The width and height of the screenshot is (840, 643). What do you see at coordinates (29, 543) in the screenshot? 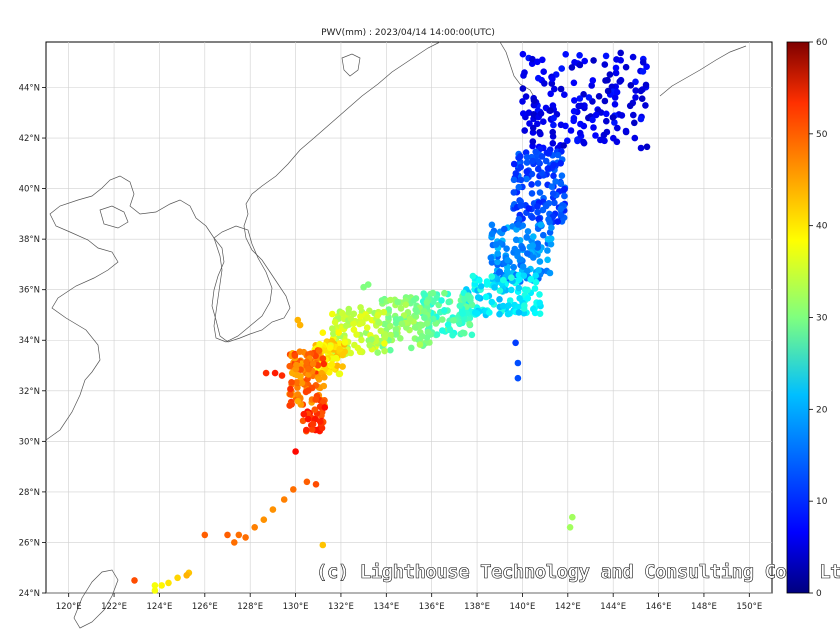
I see `y-tick-label: 26°N` at bounding box center [29, 543].